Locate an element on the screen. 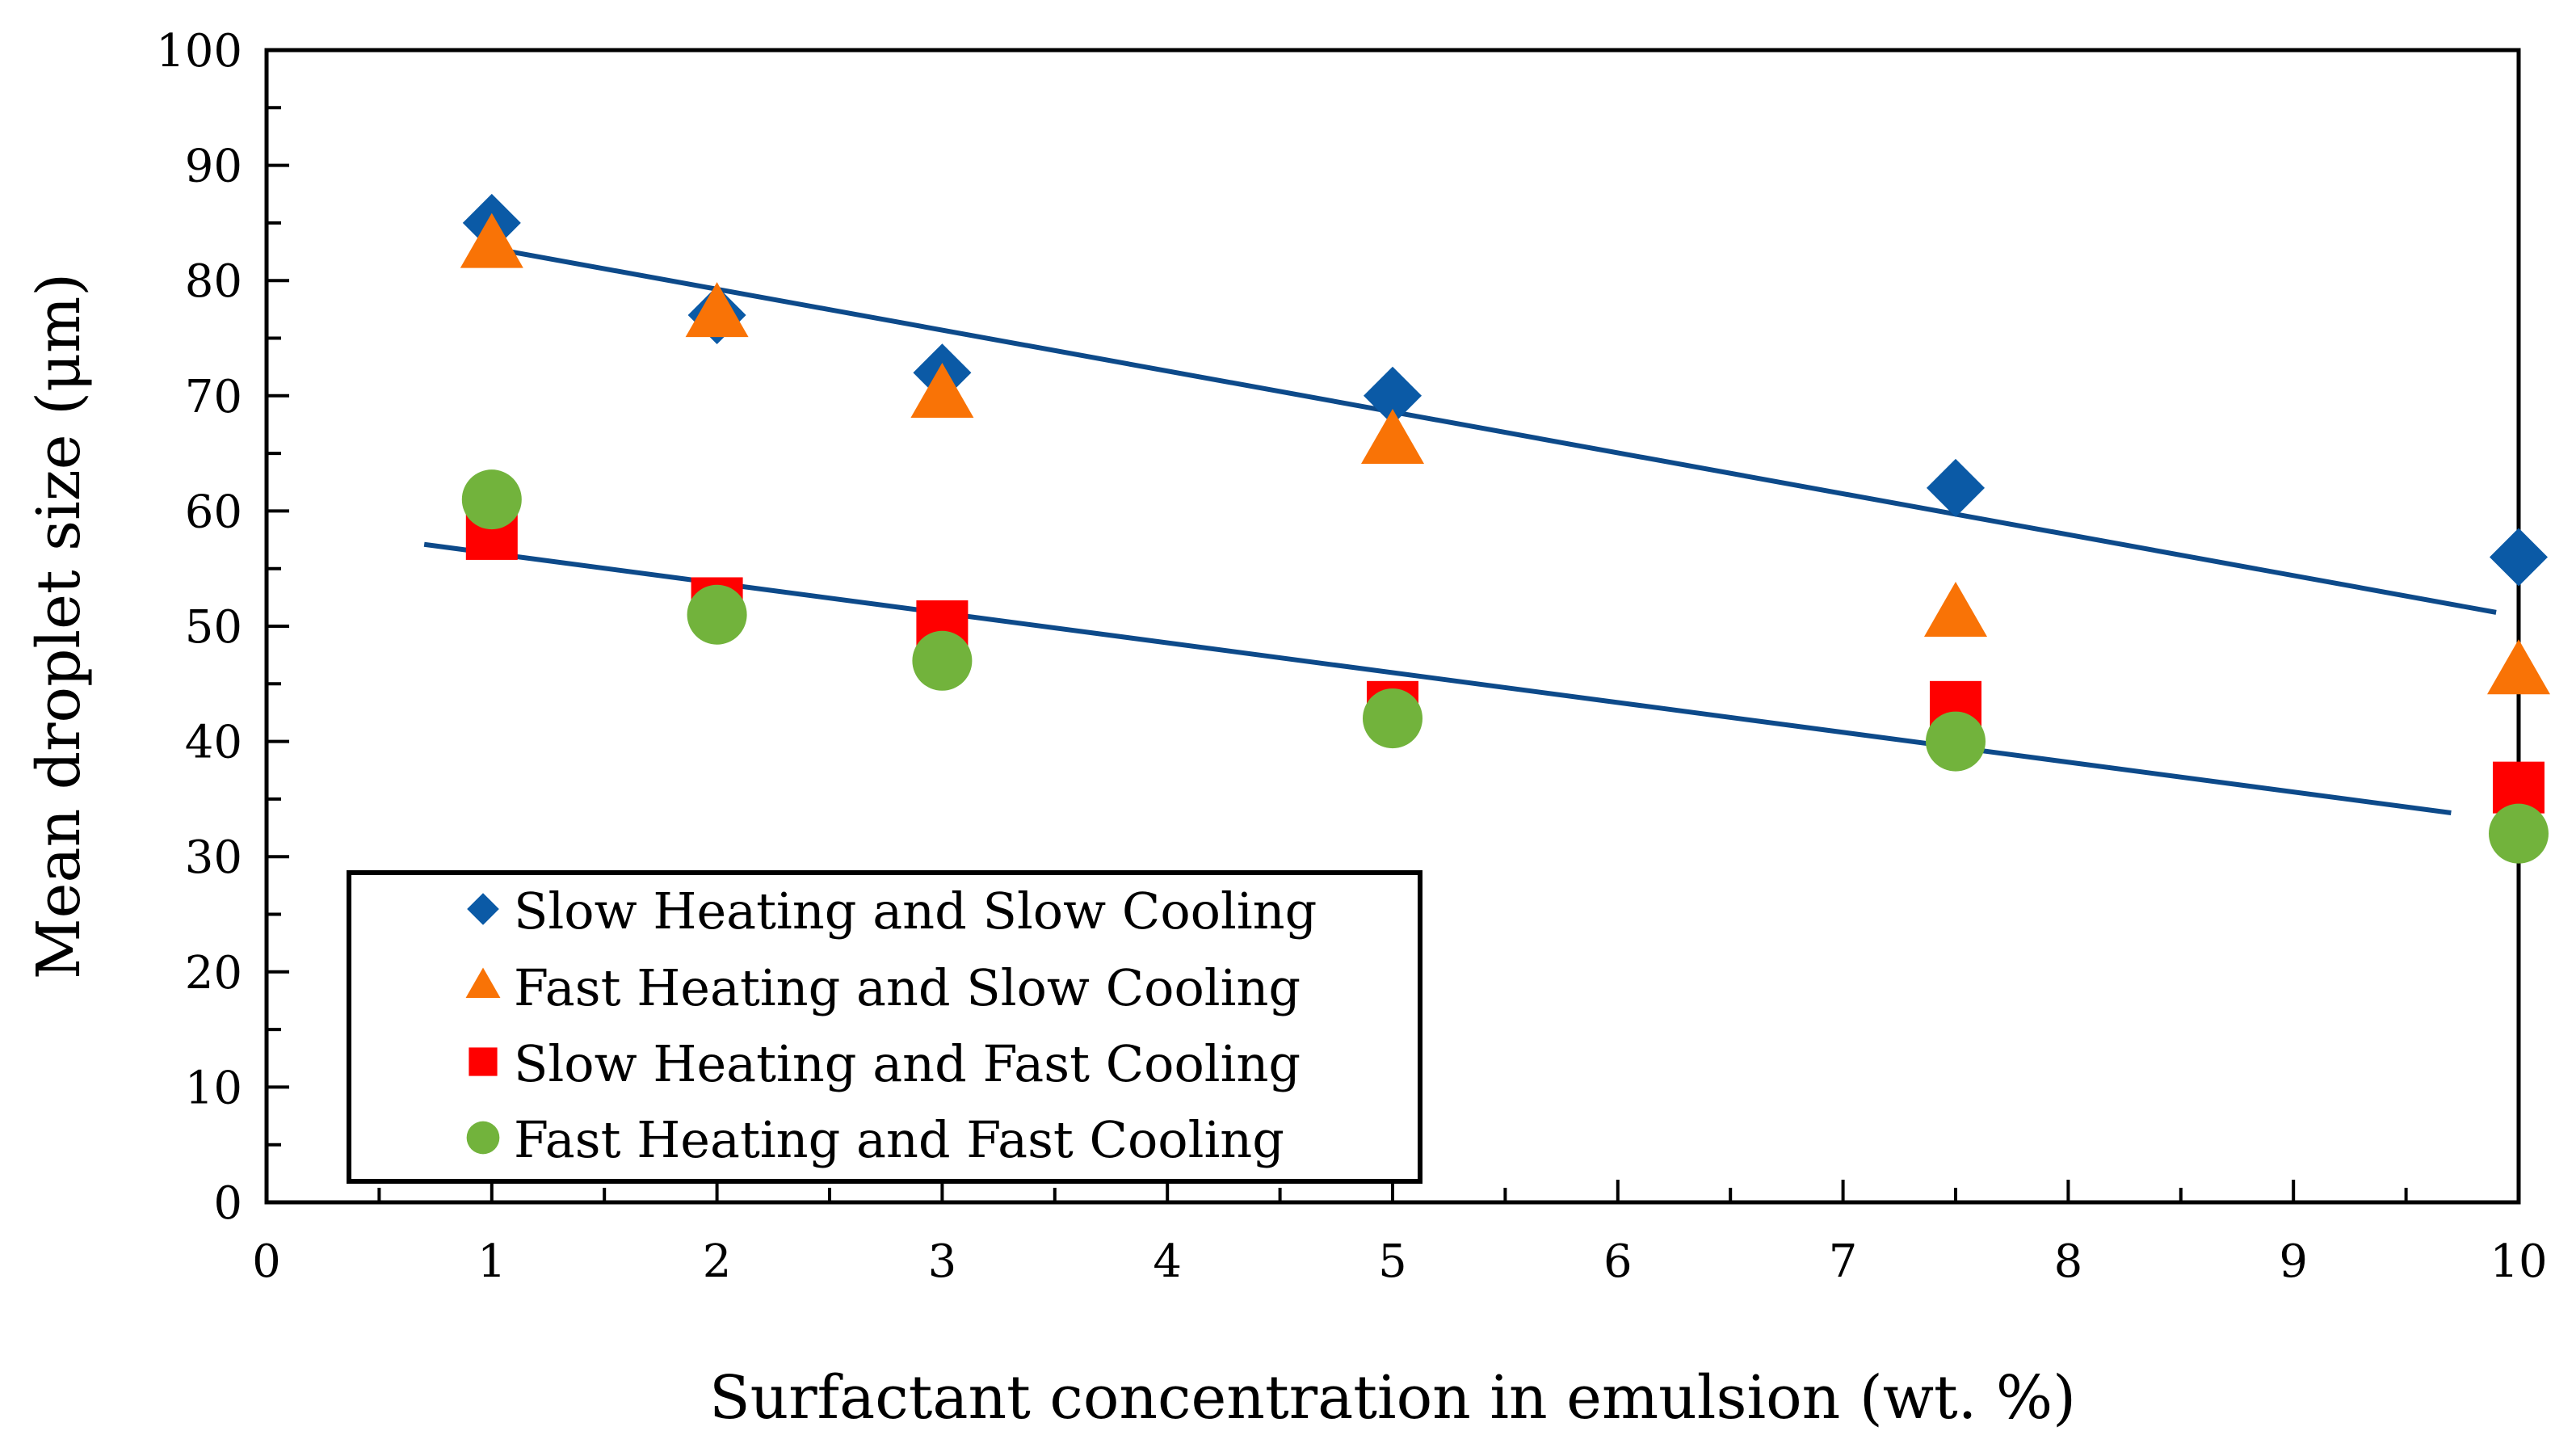 The image size is (2576, 1452). y-tick-label: 20 is located at coordinates (213, 973).